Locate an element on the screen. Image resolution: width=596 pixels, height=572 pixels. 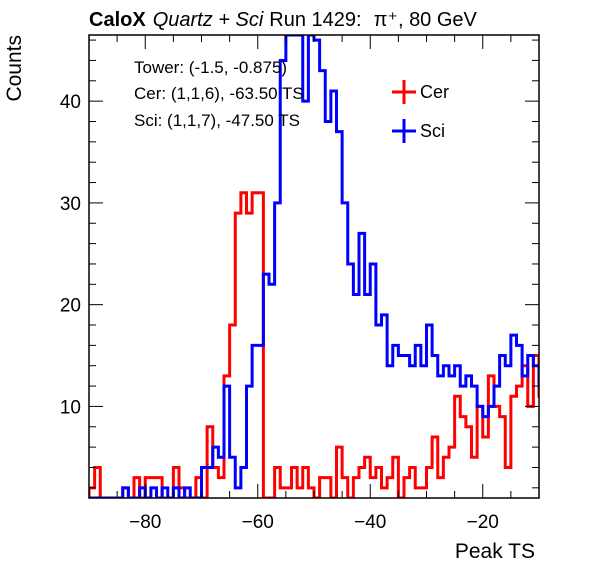
title-run: Run 1429: is located at coordinates (315, 20).